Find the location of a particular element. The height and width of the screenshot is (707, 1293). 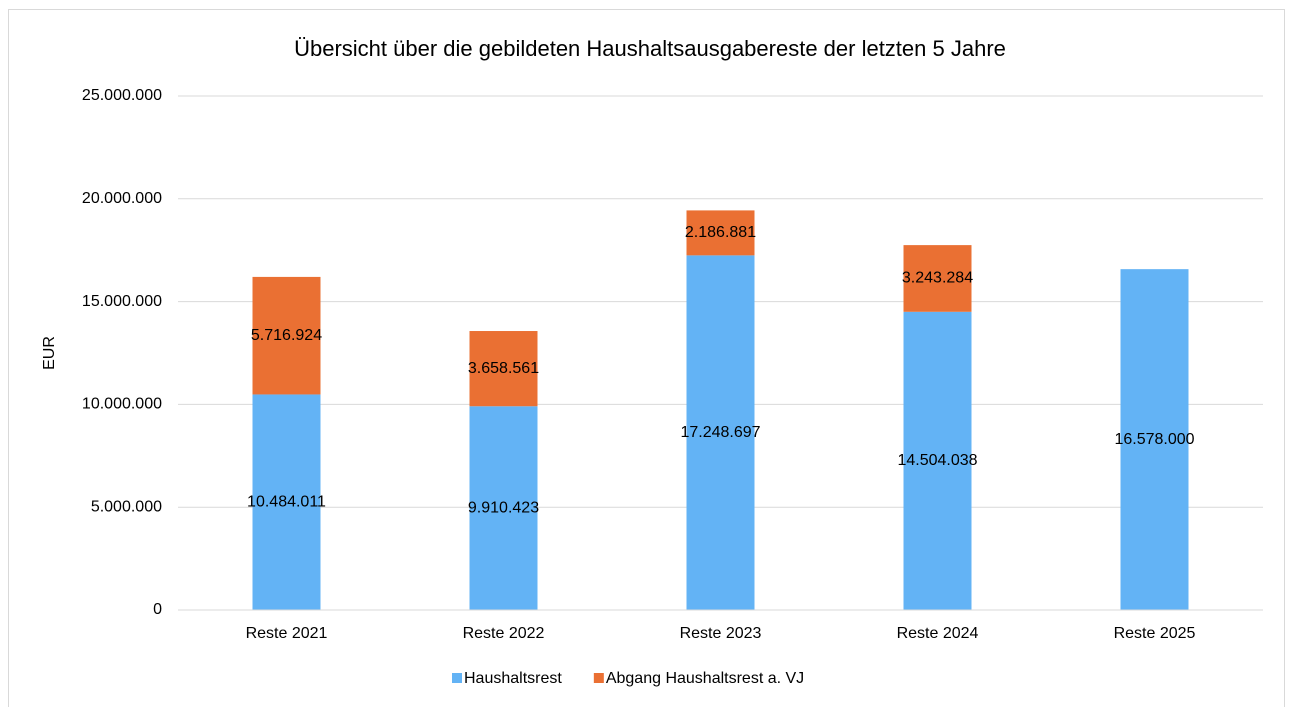

data-label: 3.658.561 is located at coordinates (503, 368).